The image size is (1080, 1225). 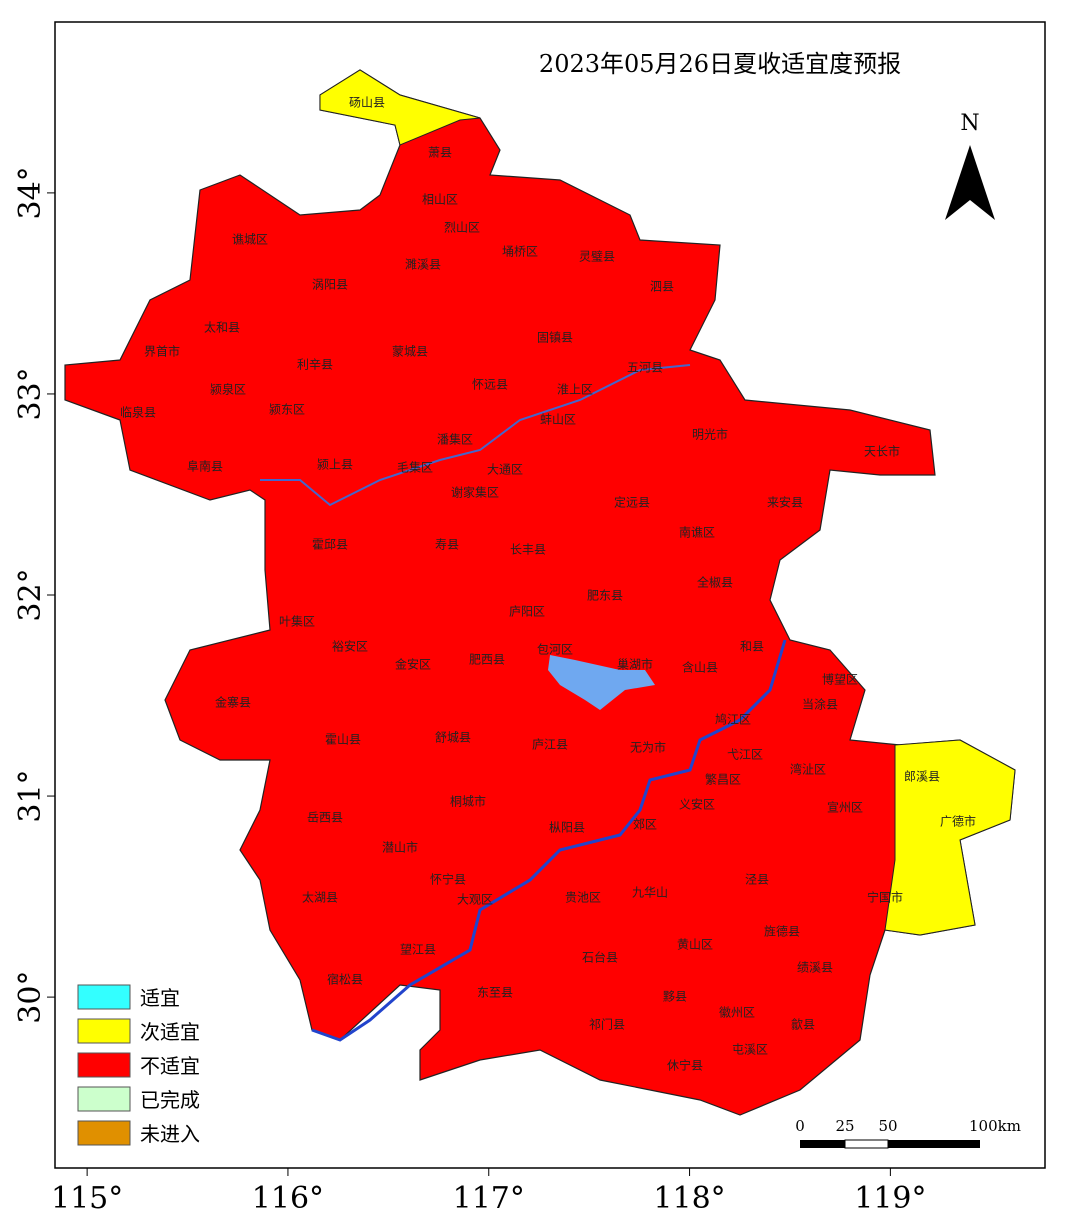 What do you see at coordinates (170, 1134) in the screenshot?
I see `legend-label: 未进入` at bounding box center [170, 1134].